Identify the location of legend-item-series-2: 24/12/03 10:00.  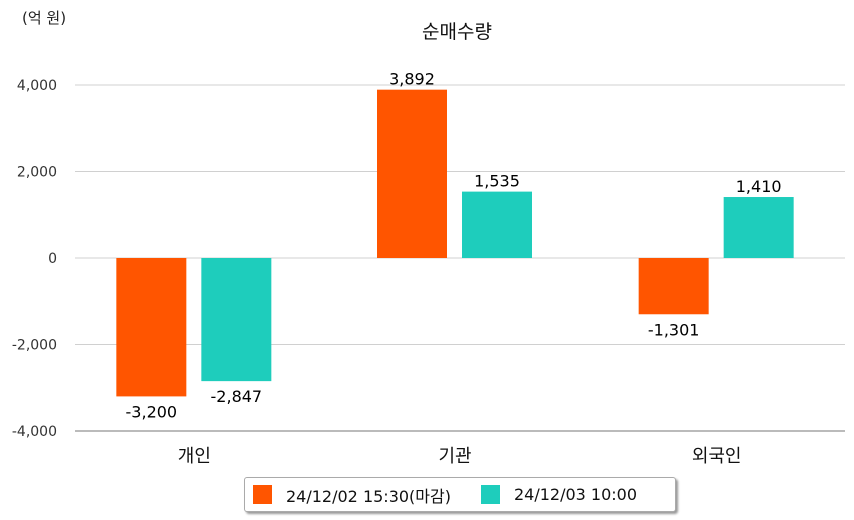
(559, 494).